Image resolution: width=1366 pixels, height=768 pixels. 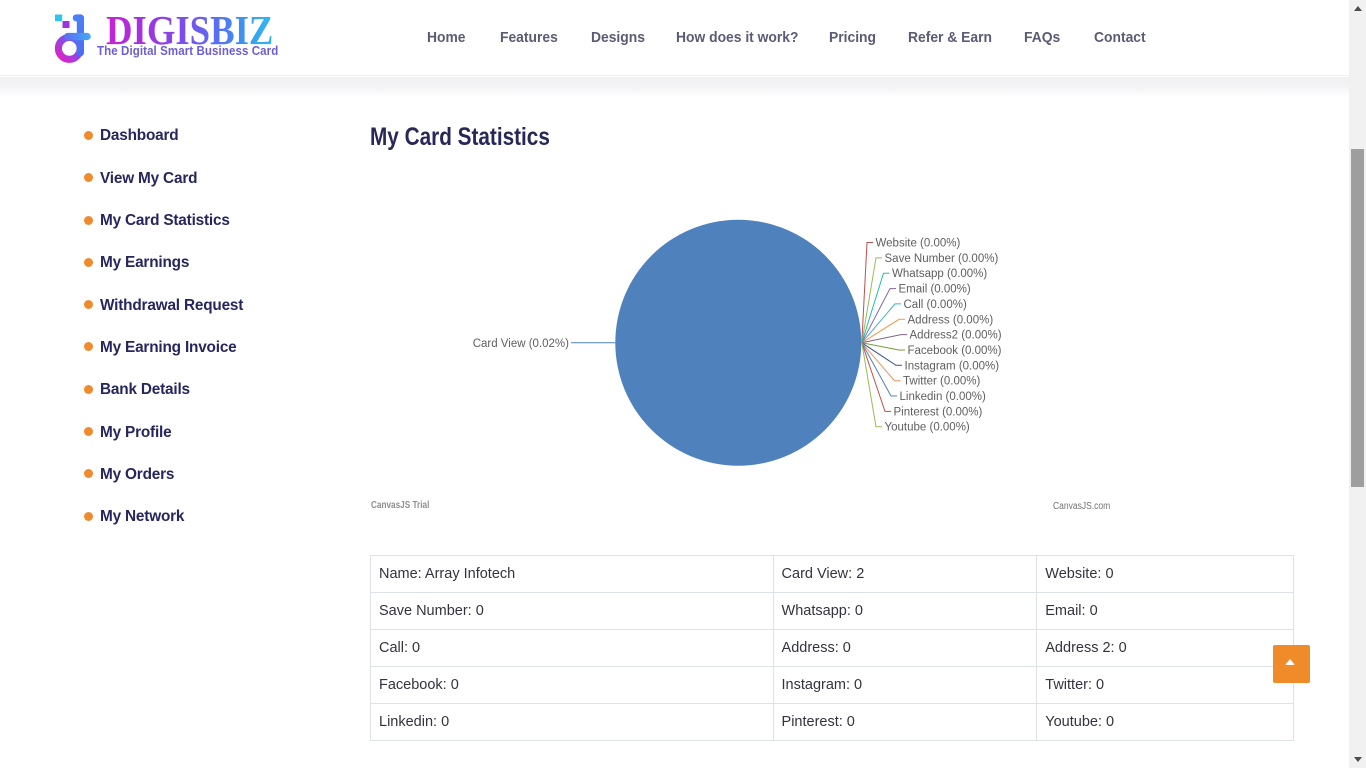 What do you see at coordinates (938, 412) in the screenshot?
I see `svg-text: Pinterest (0.00%)` at bounding box center [938, 412].